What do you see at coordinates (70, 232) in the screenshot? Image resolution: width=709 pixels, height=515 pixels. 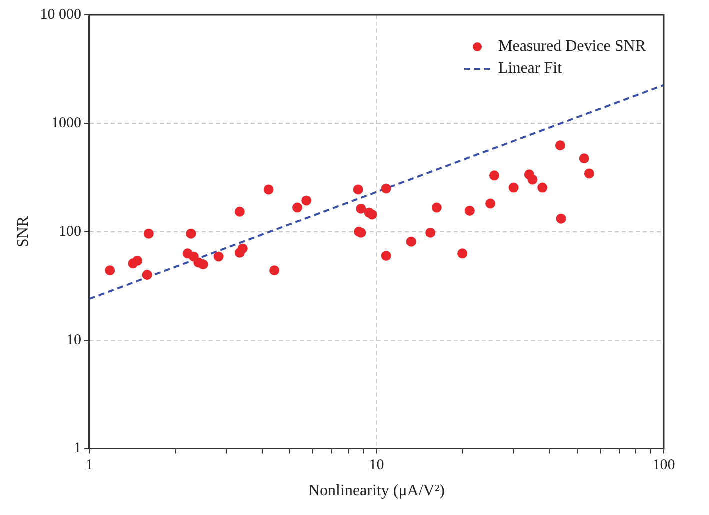 I see `y-tick-label: 100` at bounding box center [70, 232].